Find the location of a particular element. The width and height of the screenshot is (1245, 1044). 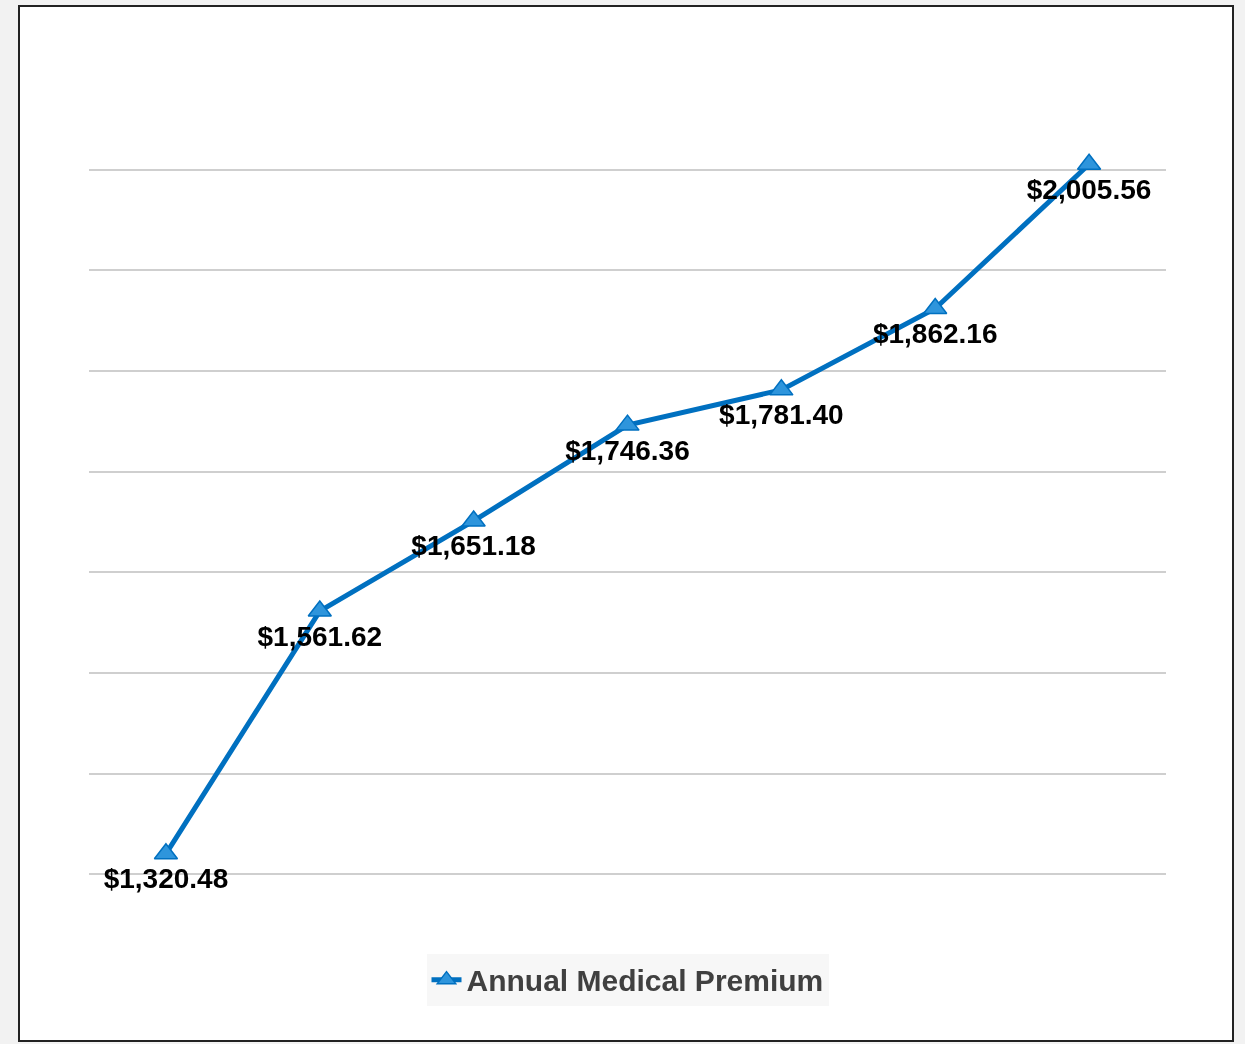

data-label: $1,320.48 is located at coordinates (166, 879).